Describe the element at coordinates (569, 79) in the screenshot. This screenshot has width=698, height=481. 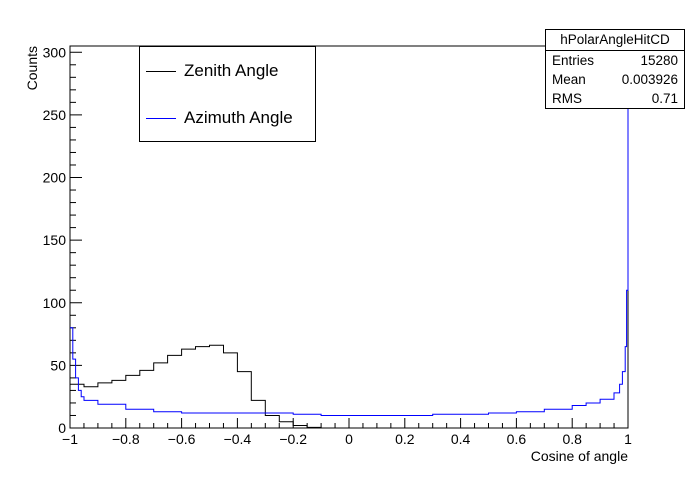
I see `stats-label: Mean` at that location.